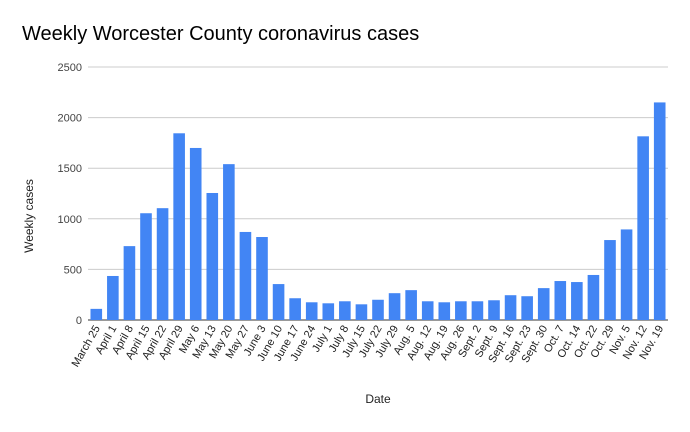  What do you see at coordinates (29, 216) in the screenshot?
I see `y-axis-label: Weekly cases` at bounding box center [29, 216].